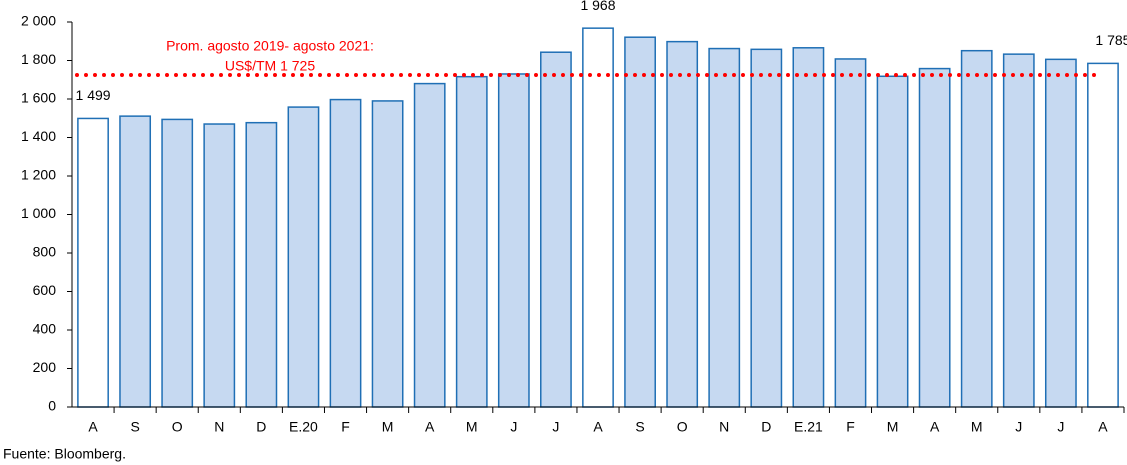 The height and width of the screenshot is (465, 1127). What do you see at coordinates (38, 136) in the screenshot?
I see `y-tick-label: 1 400` at bounding box center [38, 136].